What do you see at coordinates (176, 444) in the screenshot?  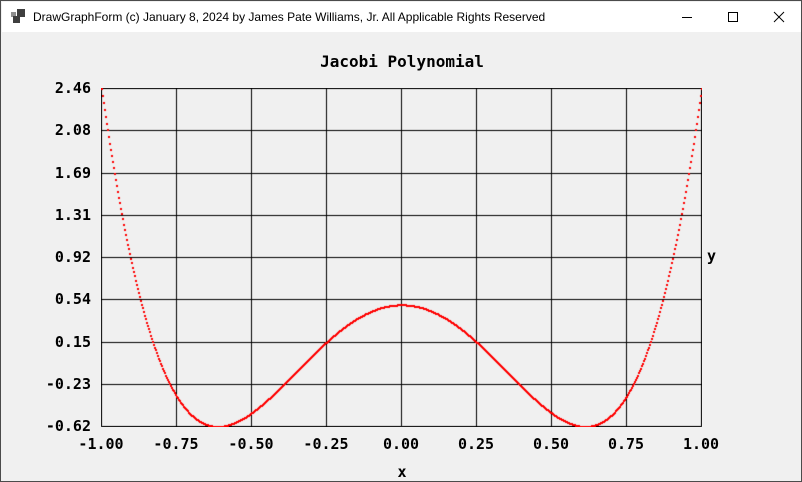 I see `x-tick-label: -0.75` at bounding box center [176, 444].